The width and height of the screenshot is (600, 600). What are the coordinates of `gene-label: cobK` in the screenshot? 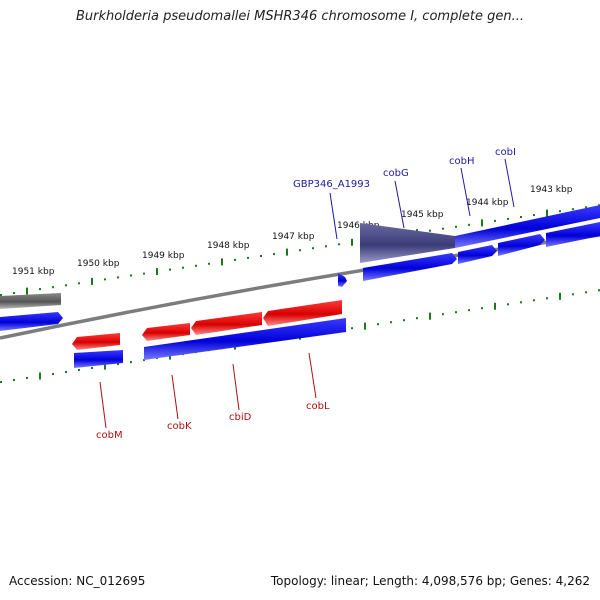 It's located at (179, 426).